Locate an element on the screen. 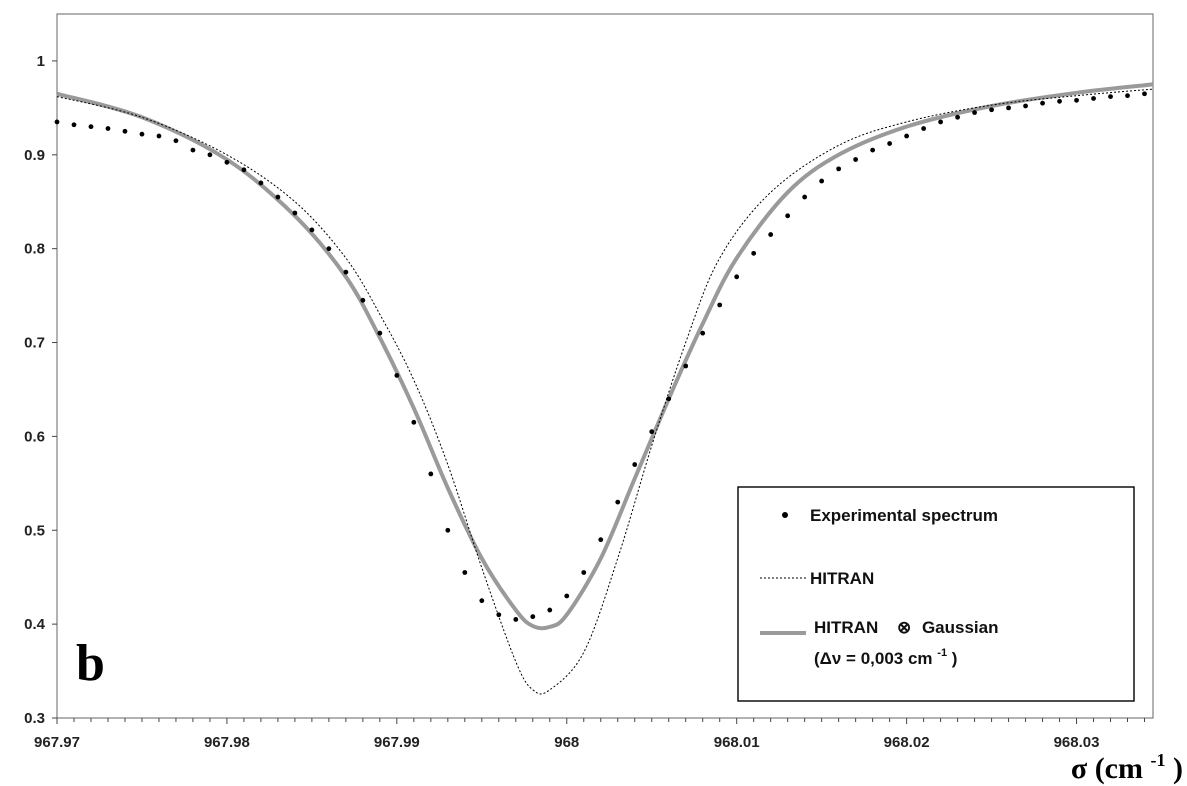 This screenshot has width=1187, height=786. y-tick-label: 0.5 is located at coordinates (34, 530).